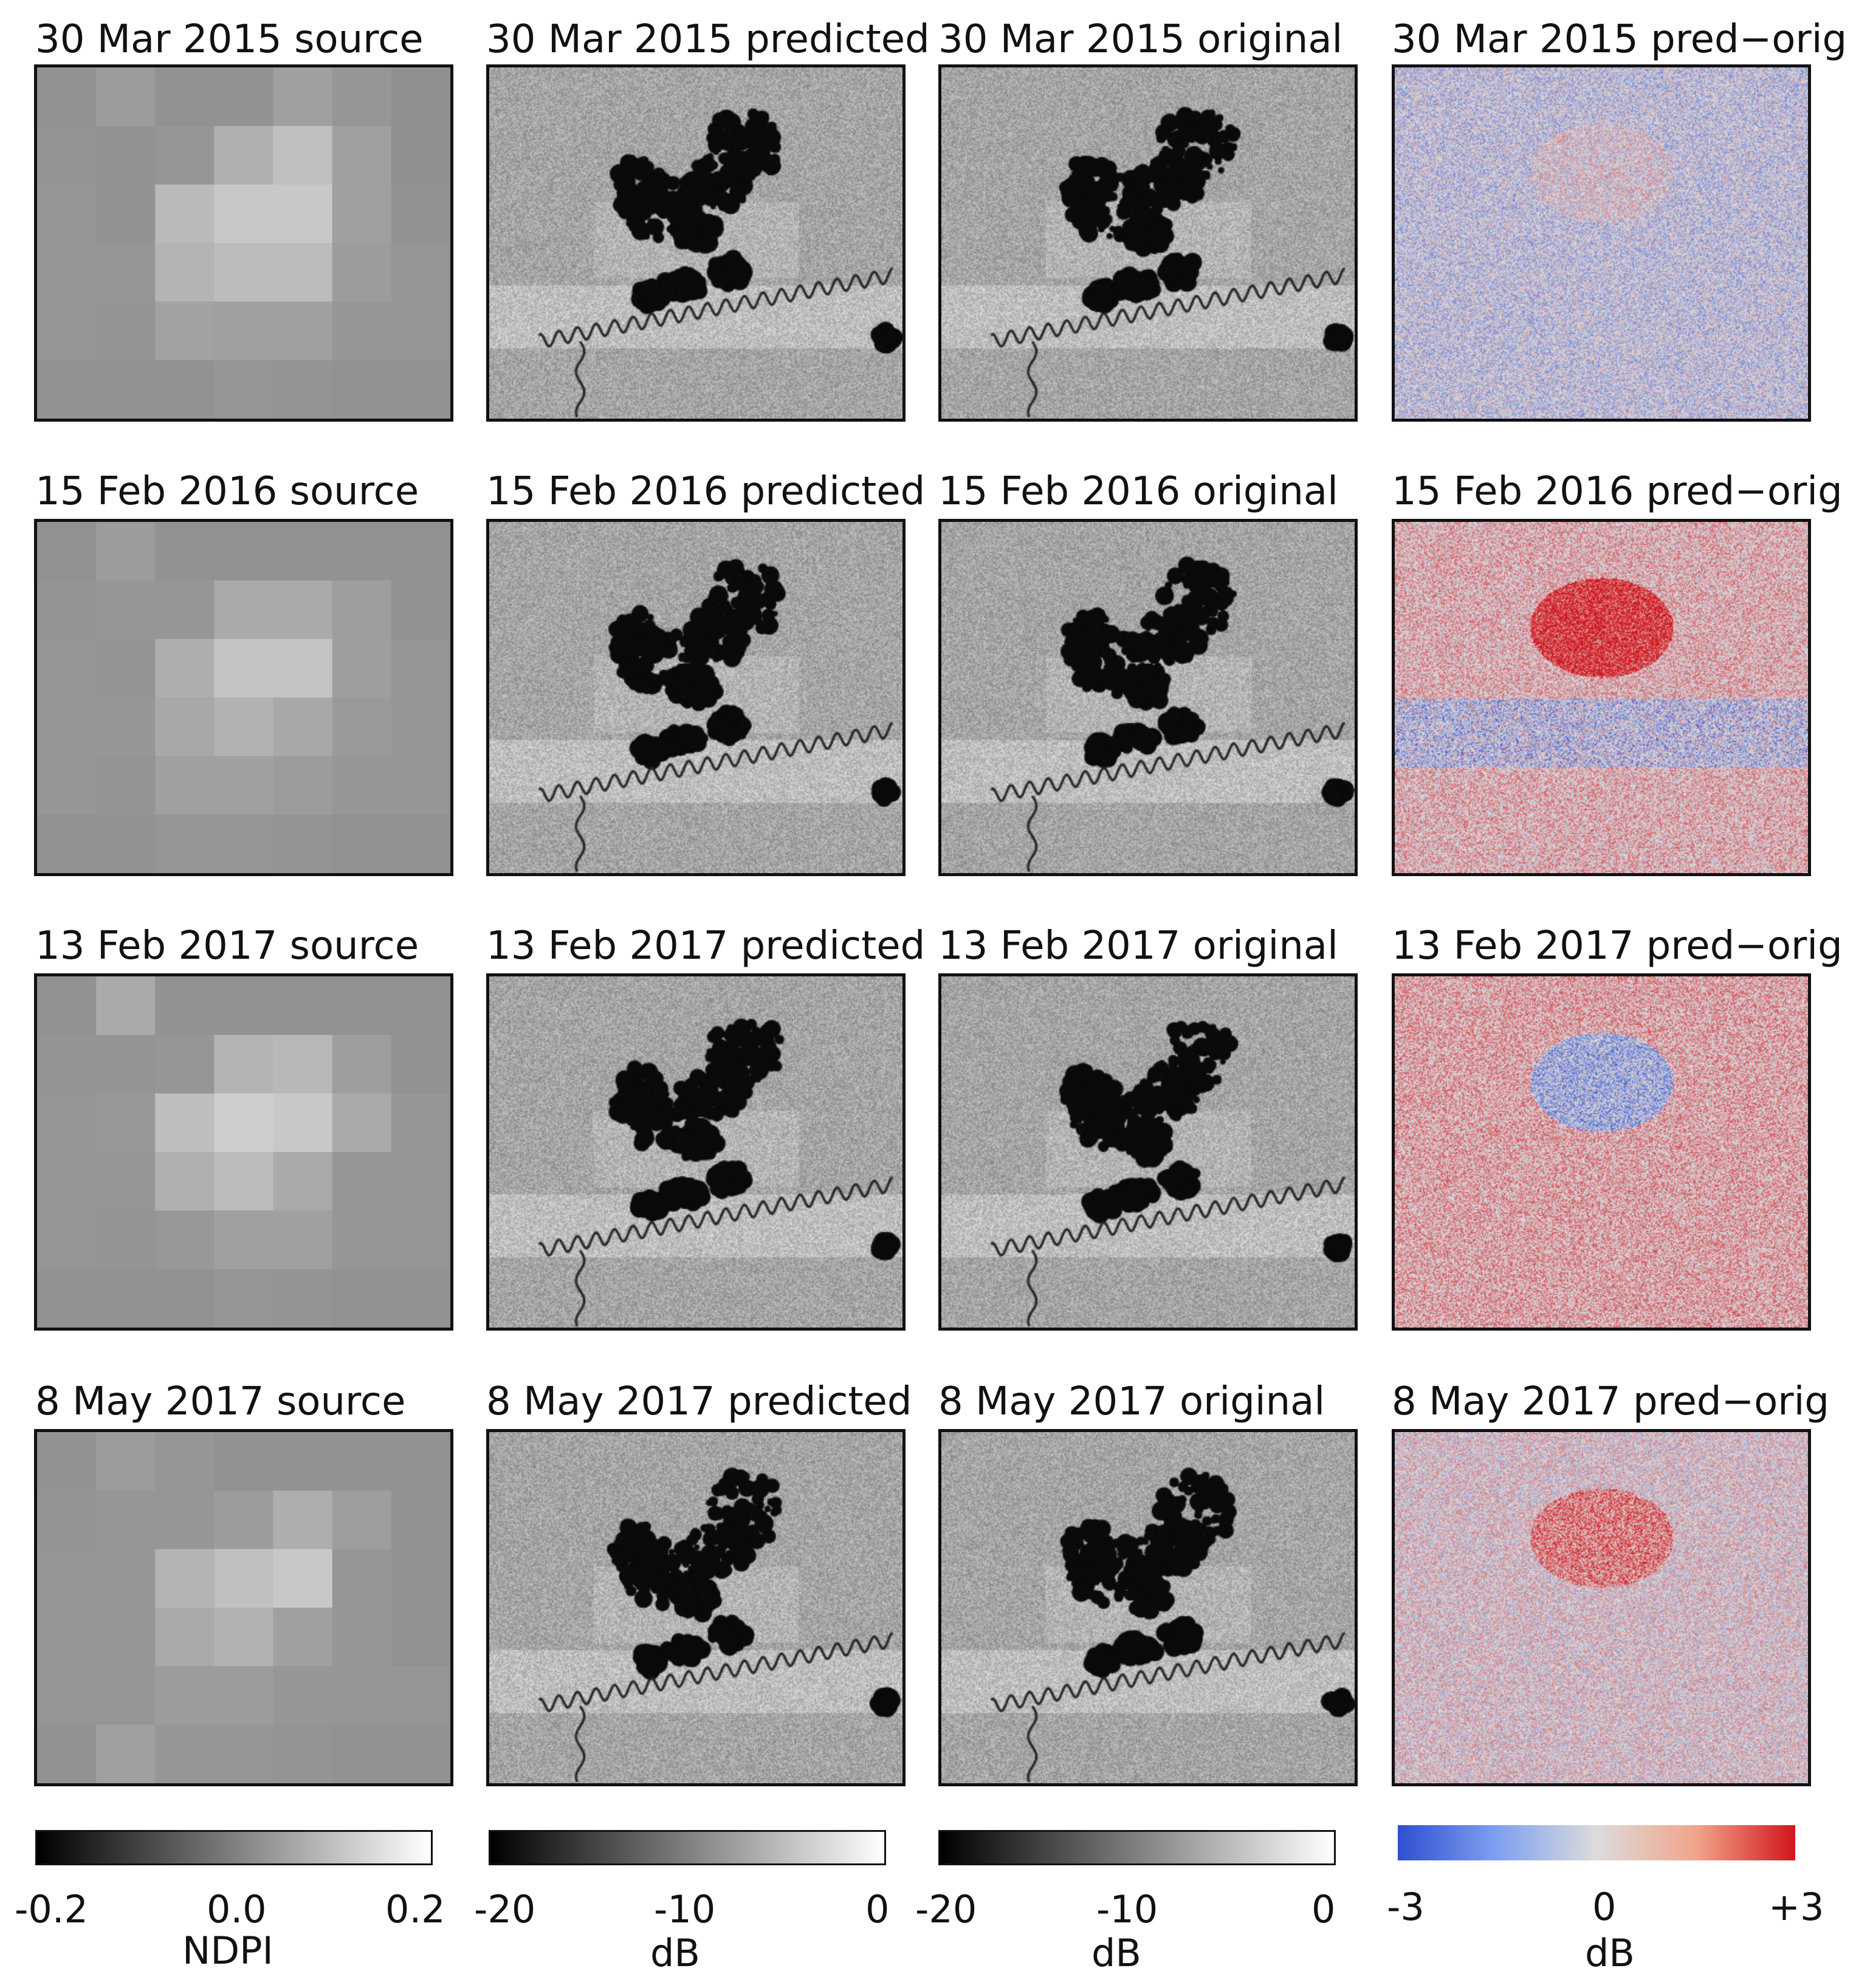 The image size is (1856, 1988). Describe the element at coordinates (237, 1909) in the screenshot. I see `colorbar-tick: 0.0` at that location.